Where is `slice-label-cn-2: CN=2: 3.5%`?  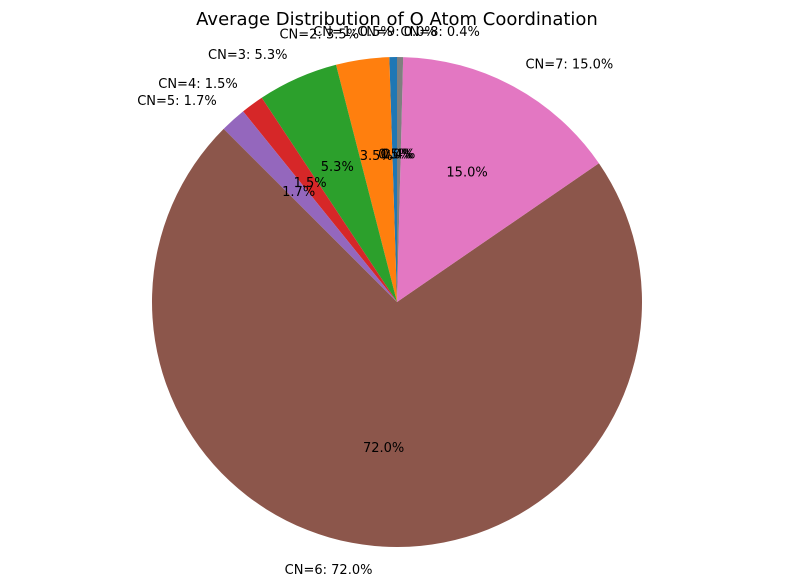 slice-label-cn-2: CN=2: 3.5% is located at coordinates (319, 35).